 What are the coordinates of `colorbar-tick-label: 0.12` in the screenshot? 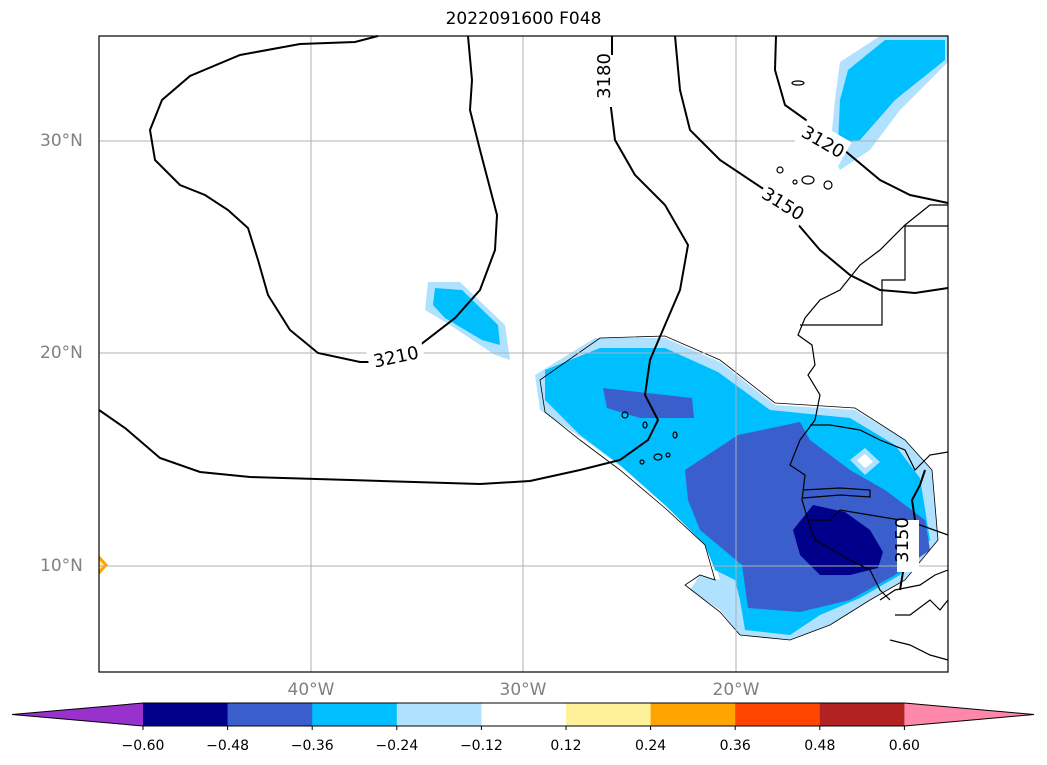 It's located at (566, 746).